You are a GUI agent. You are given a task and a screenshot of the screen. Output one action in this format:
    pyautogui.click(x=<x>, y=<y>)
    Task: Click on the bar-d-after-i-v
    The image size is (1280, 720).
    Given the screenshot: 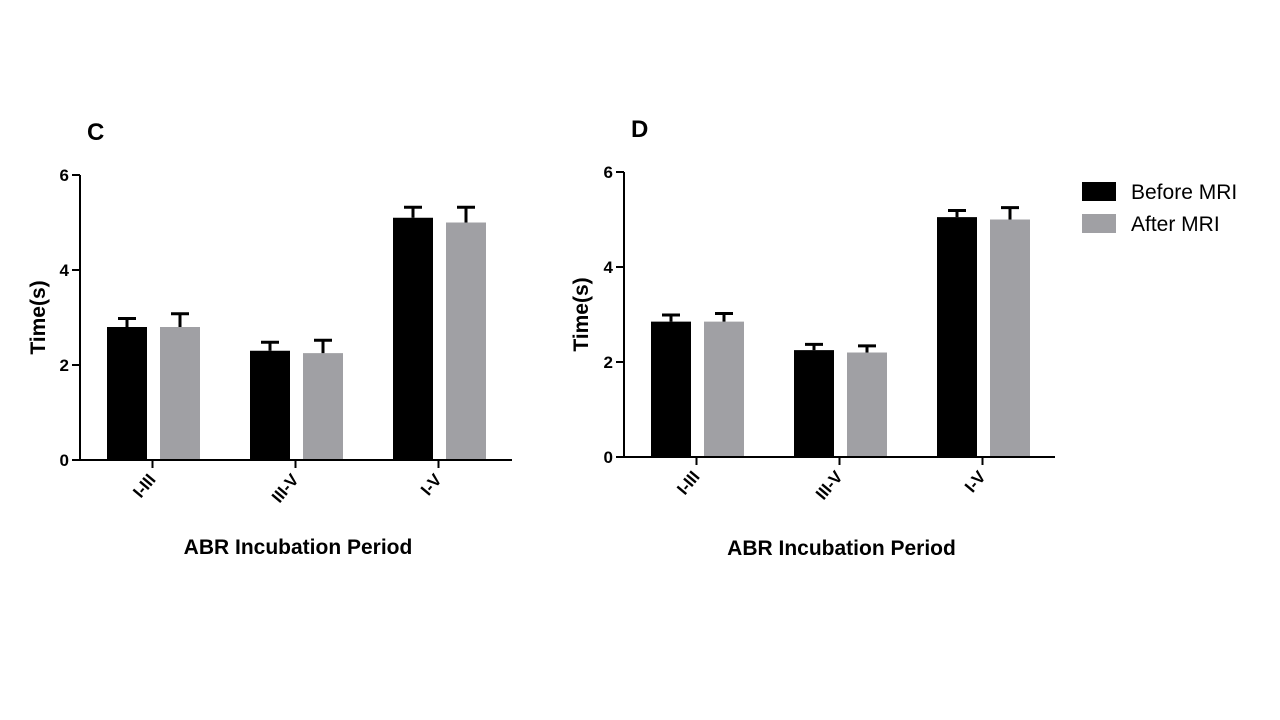 What is the action you would take?
    pyautogui.click(x=1010, y=338)
    